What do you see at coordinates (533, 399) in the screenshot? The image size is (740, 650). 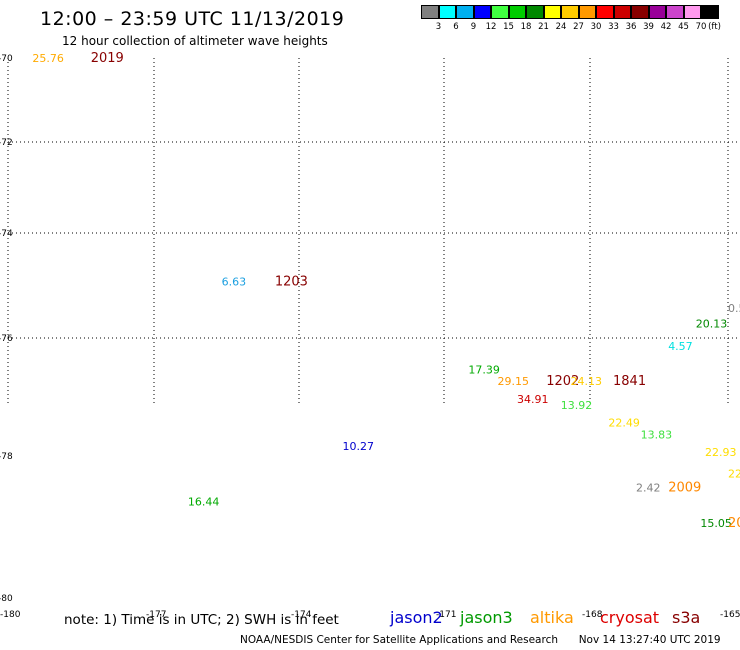 I see `wave-height-label: 34.91` at bounding box center [533, 399].